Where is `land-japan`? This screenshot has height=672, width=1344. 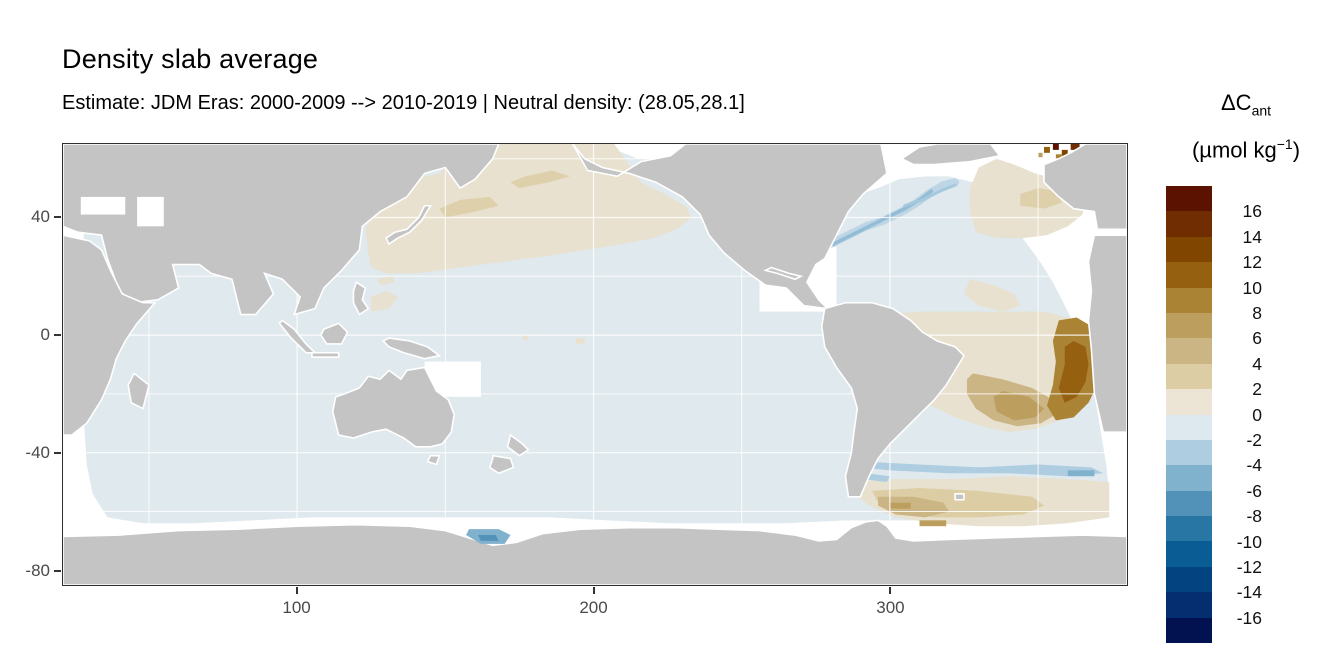 land-japan is located at coordinates (408, 225).